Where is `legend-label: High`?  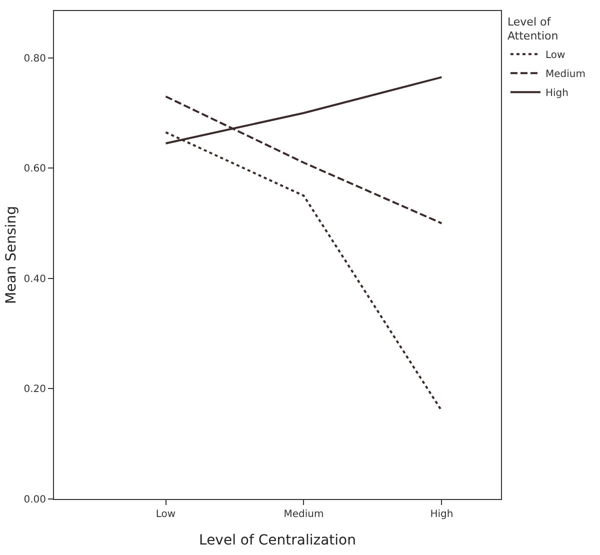
legend-label: High is located at coordinates (556, 93).